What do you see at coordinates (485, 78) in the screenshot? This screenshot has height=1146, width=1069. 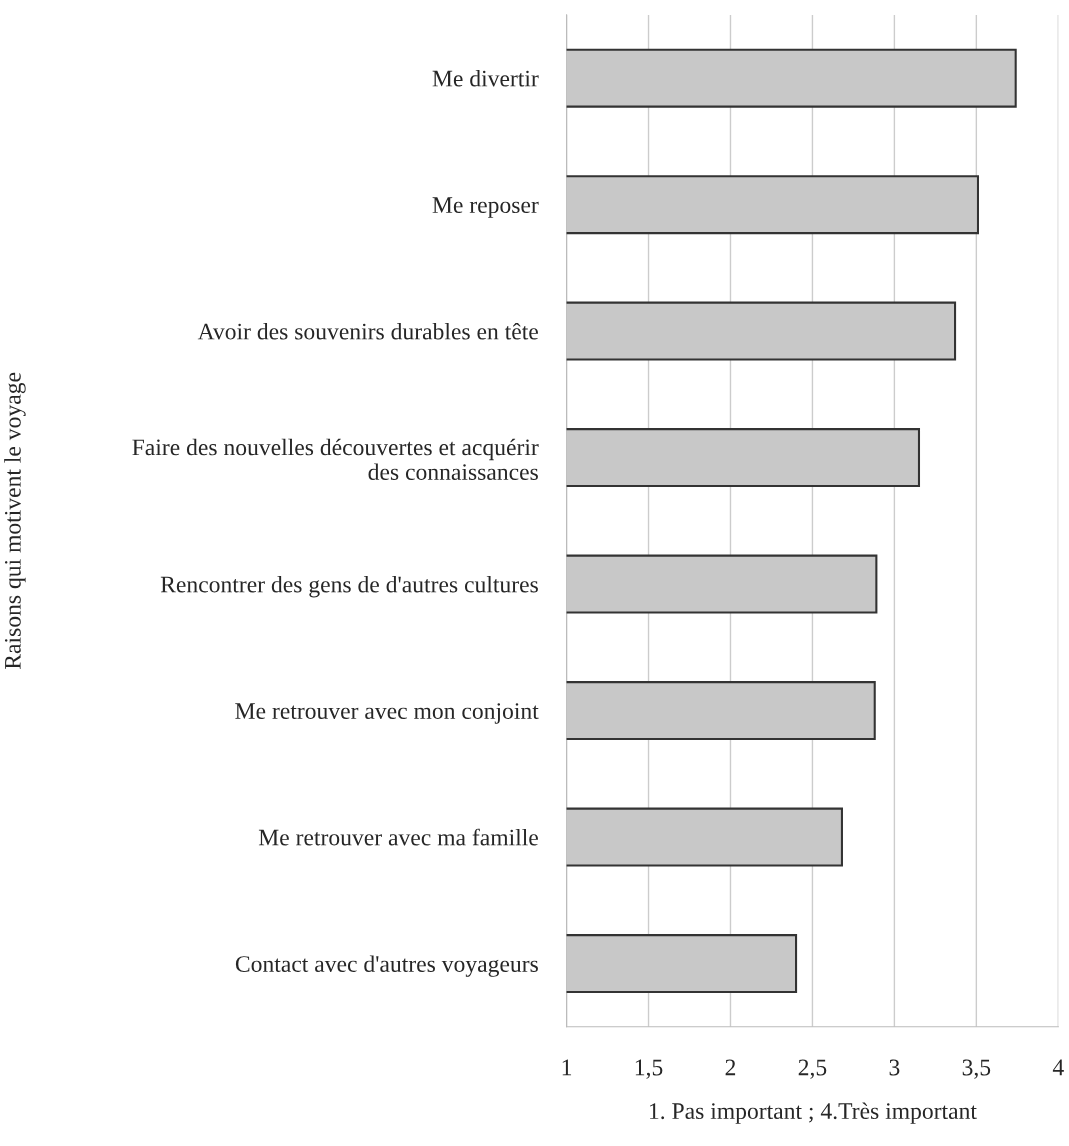 I see `y-tick-label: Me divertir` at bounding box center [485, 78].